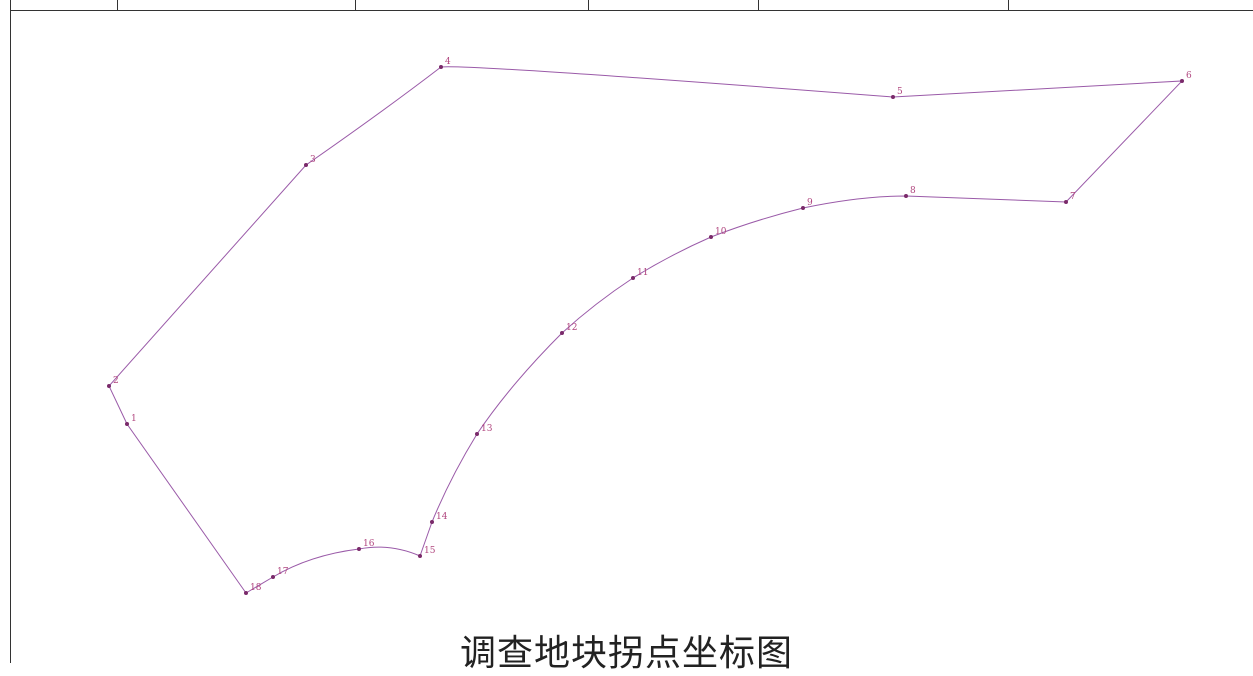  Describe the element at coordinates (369, 544) in the screenshot. I see `vertex-label: 16` at that location.